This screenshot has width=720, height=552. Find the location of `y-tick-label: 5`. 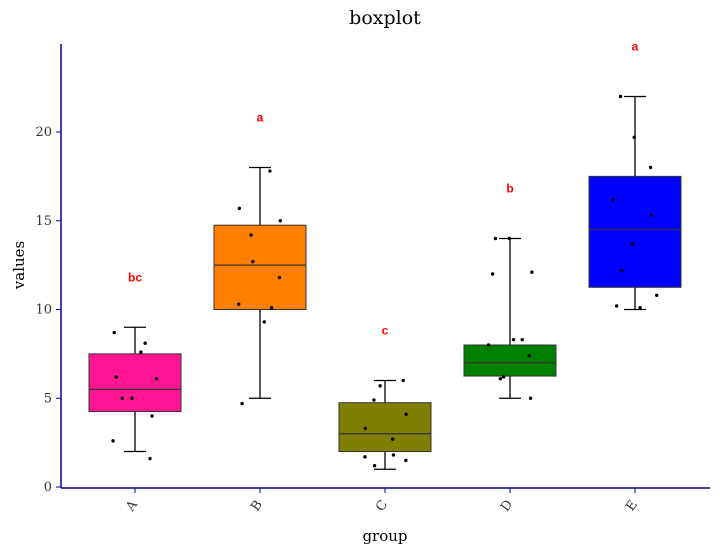

y-tick-label: 5 is located at coordinates (48, 398).